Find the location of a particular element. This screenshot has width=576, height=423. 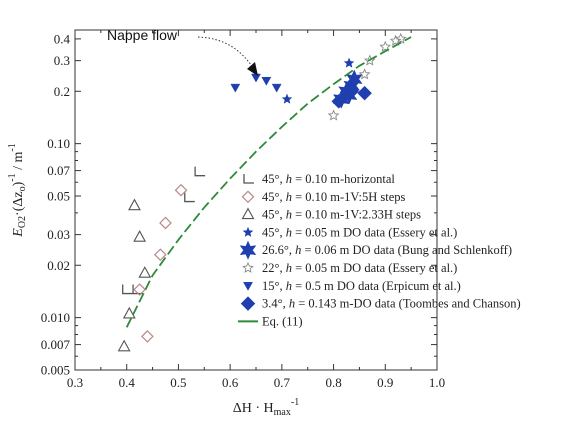

y-tick-label: 0.2 is located at coordinates (62, 91).